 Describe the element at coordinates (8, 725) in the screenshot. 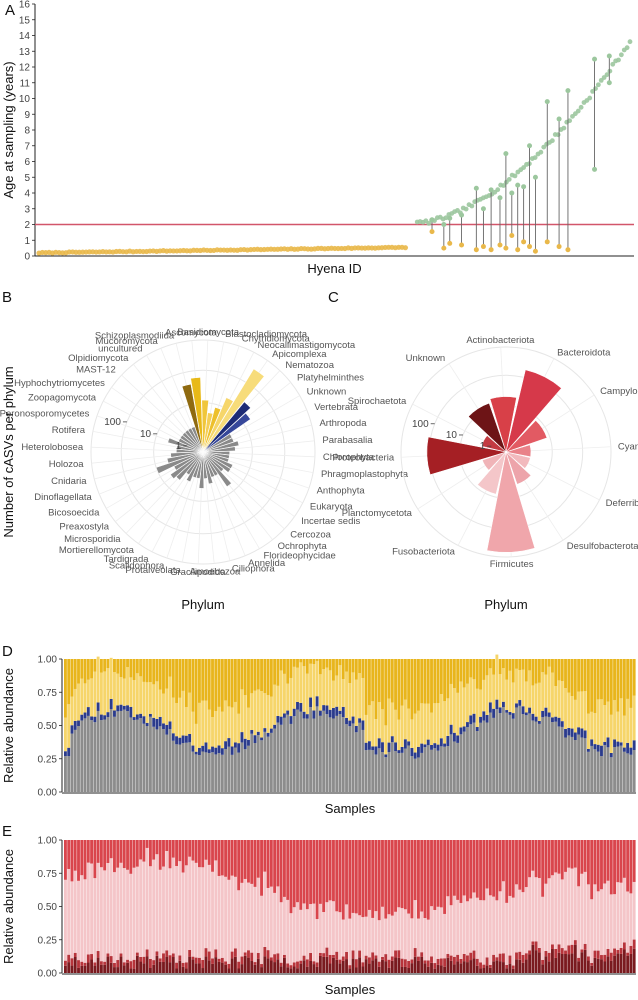

I see `panel-d-ylabel: Relative abundance` at that location.